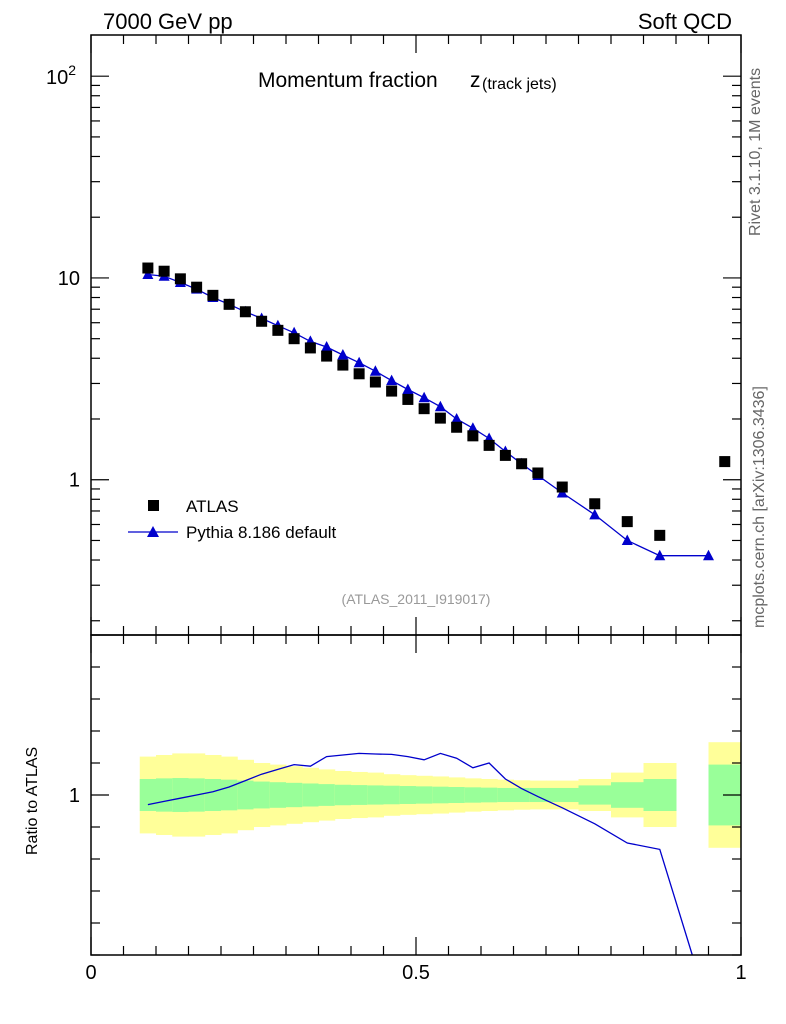 The image size is (786, 1024). Describe the element at coordinates (212, 506) in the screenshot. I see `legend-atlas-label: ATLAS` at that location.